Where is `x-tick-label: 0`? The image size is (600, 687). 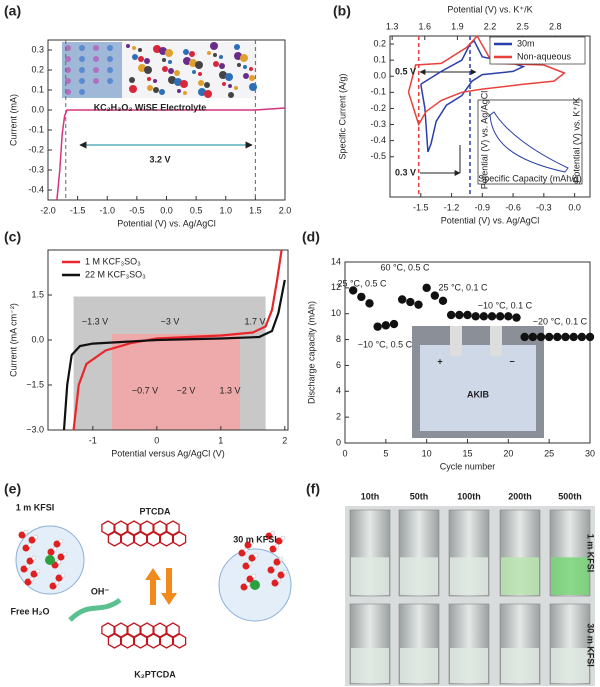 x-tick-label: 0 is located at coordinates (344, 453).